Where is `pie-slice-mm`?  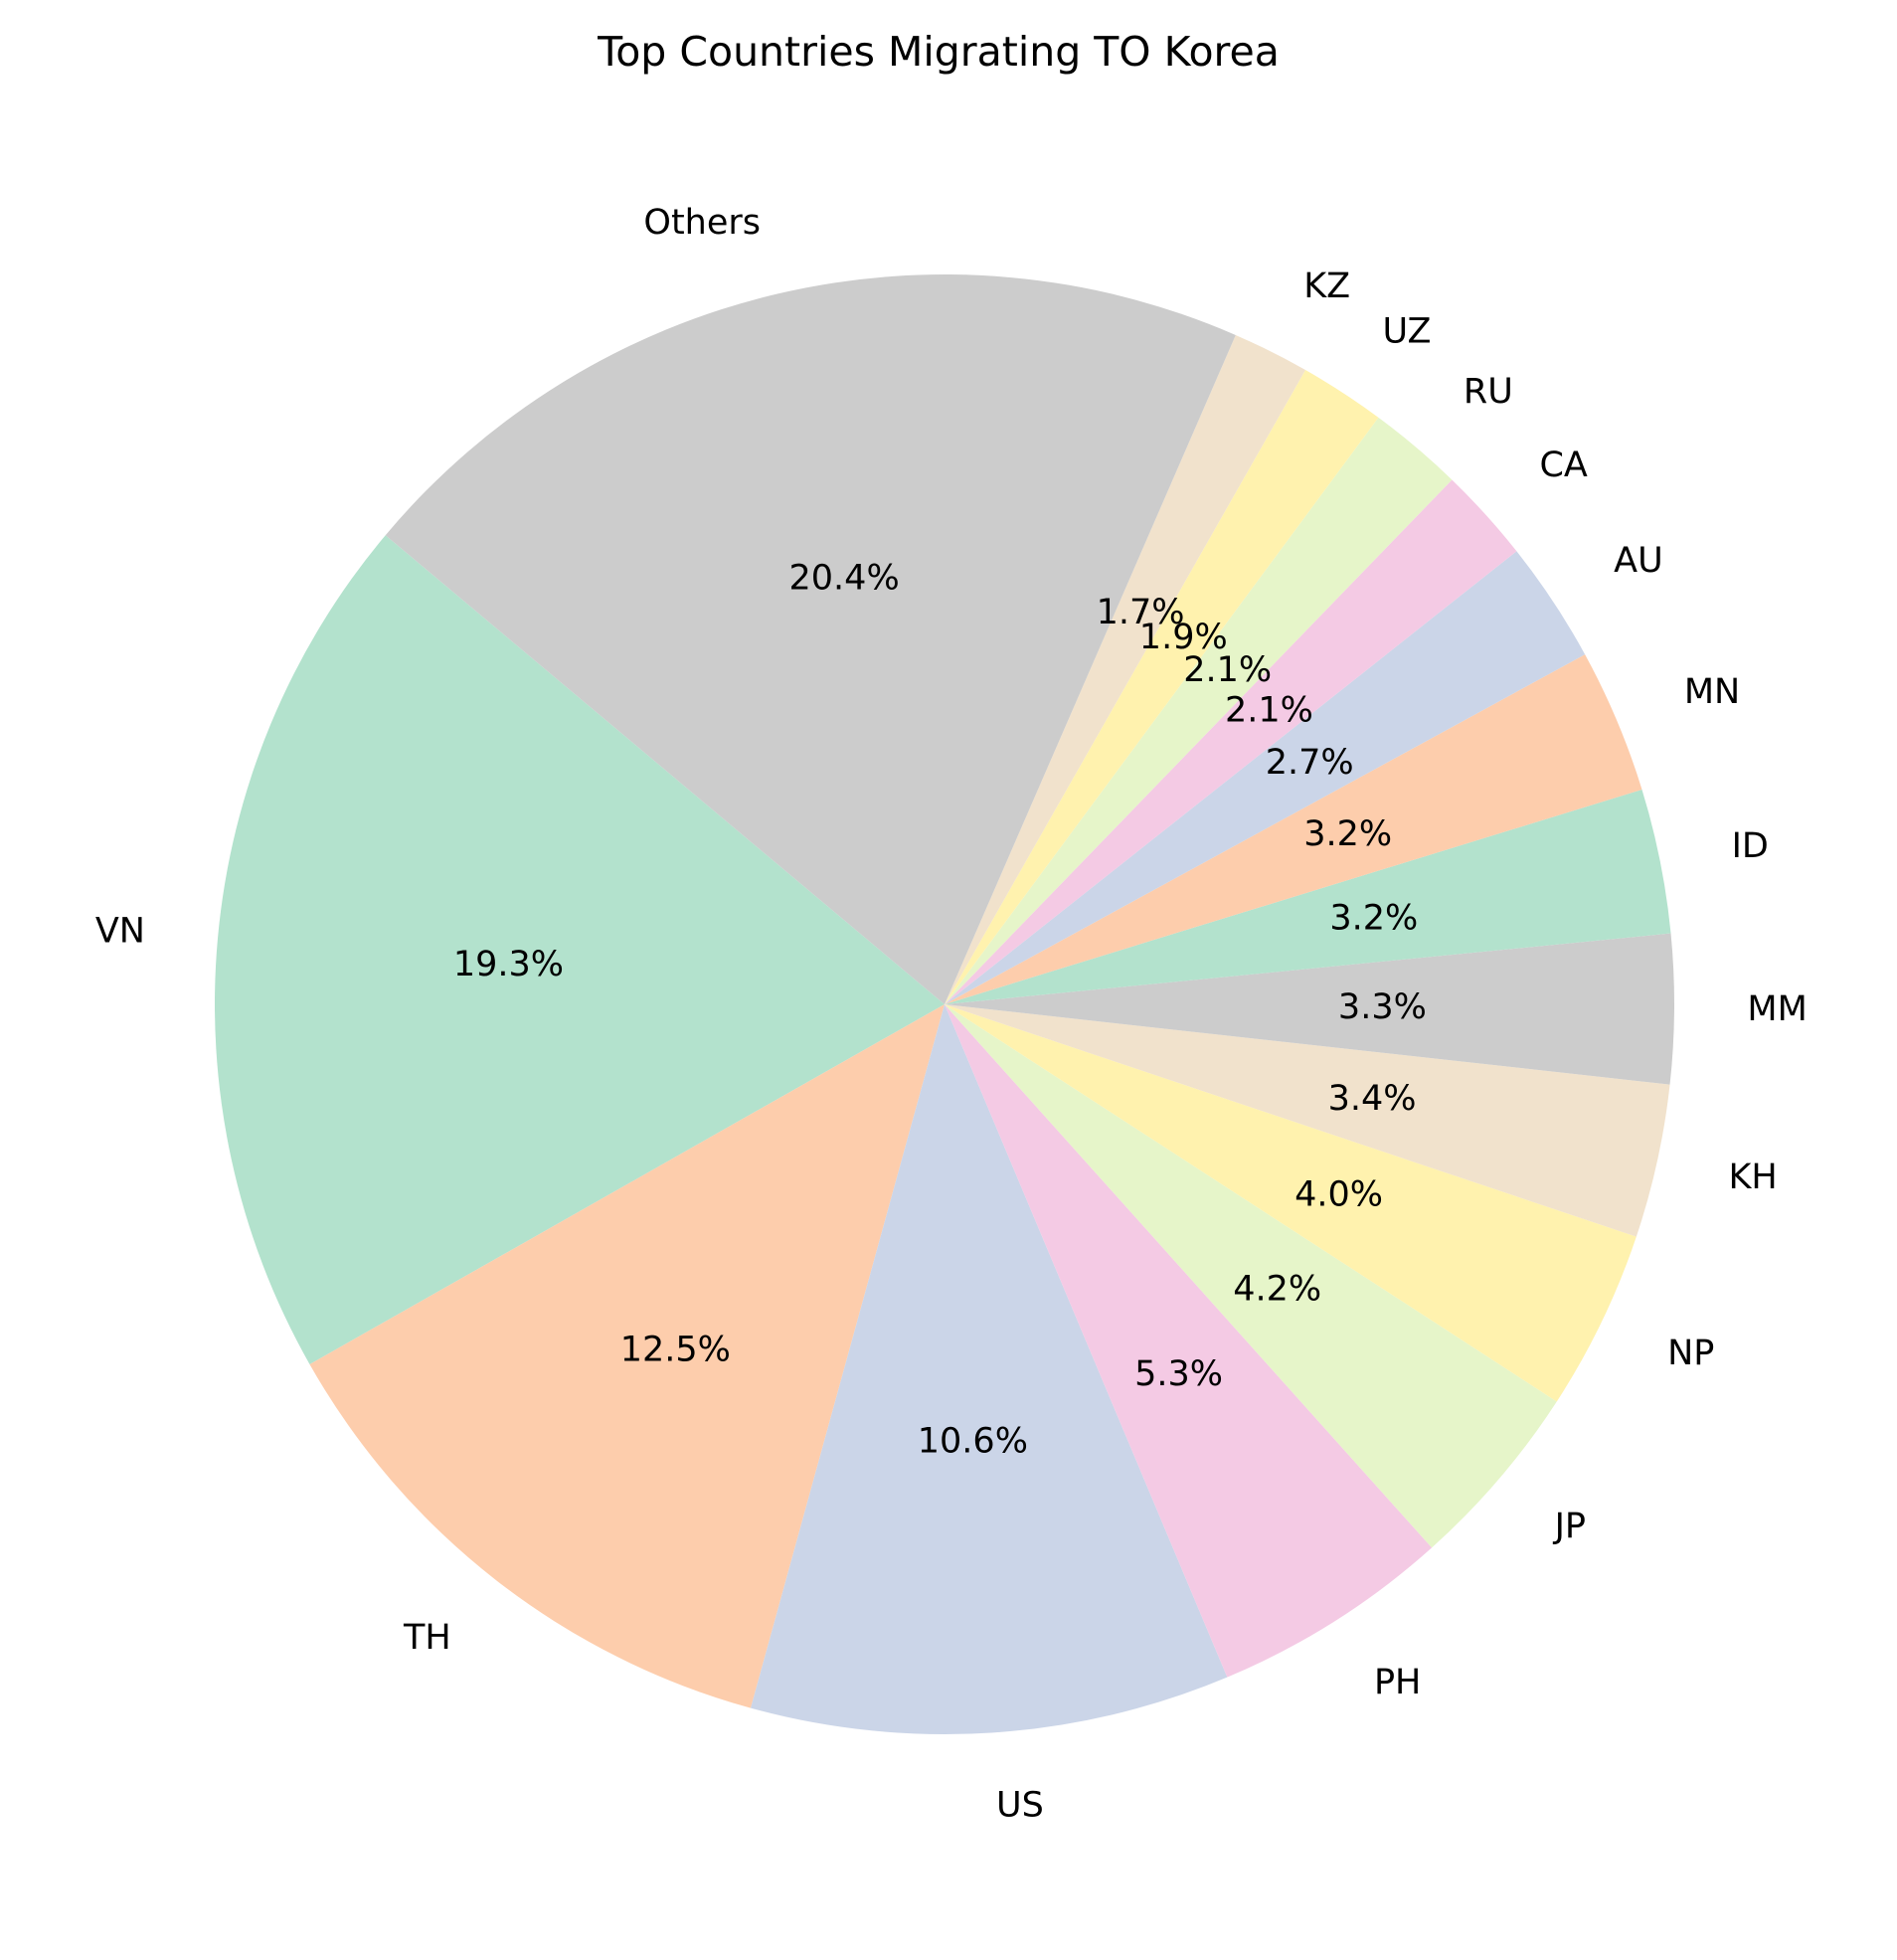 pie-slice-mm is located at coordinates (1310, 1009).